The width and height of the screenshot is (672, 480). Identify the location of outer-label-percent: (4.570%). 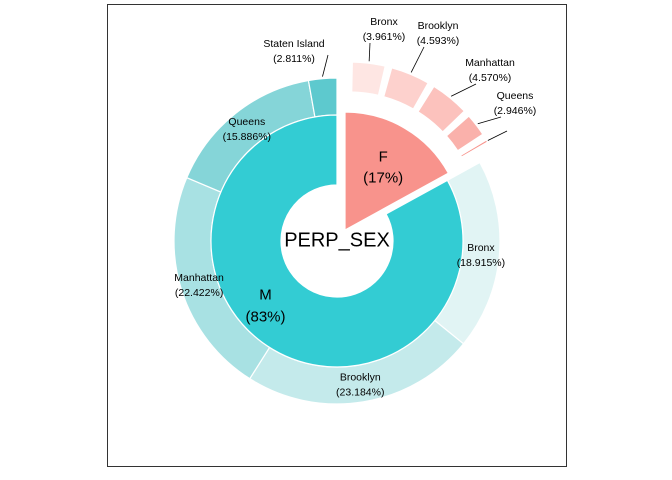
(490, 78).